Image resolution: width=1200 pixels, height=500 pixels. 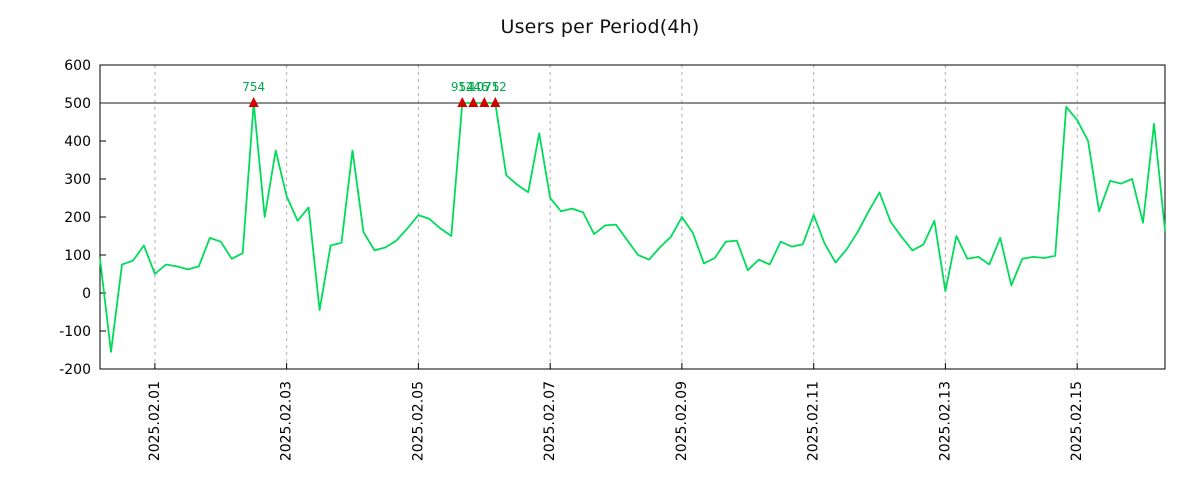 What do you see at coordinates (75, 370) in the screenshot?
I see `y-tick-label: -200` at bounding box center [75, 370].